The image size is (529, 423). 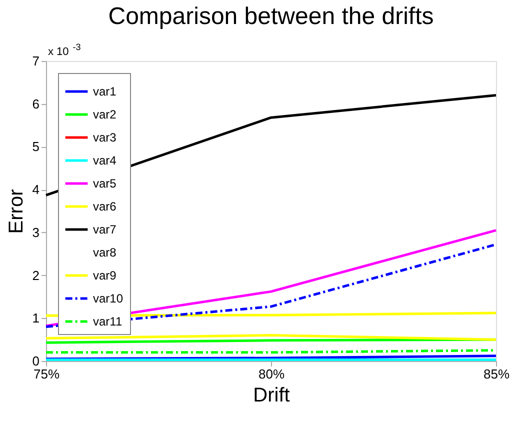 I want to click on x-axis-title: Drift, so click(x=271, y=395).